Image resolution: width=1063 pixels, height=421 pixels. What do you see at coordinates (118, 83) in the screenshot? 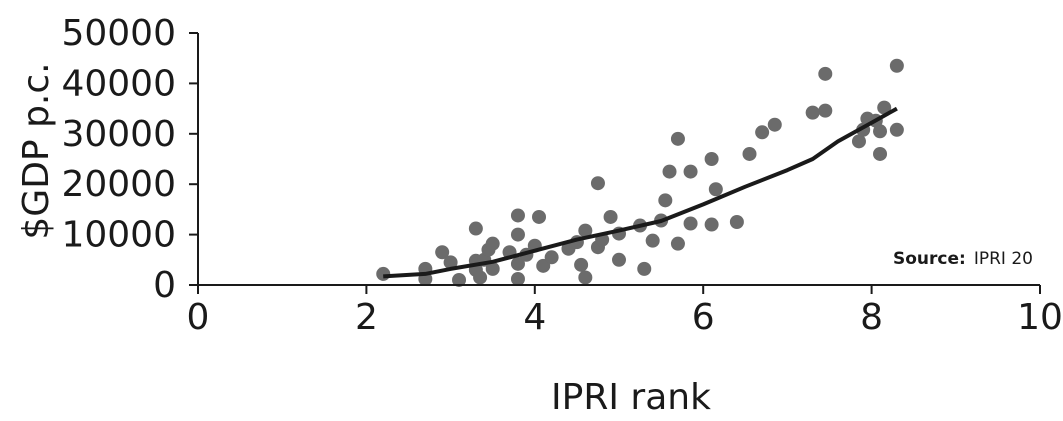
I see `y-tick-label: 40000` at bounding box center [118, 83].